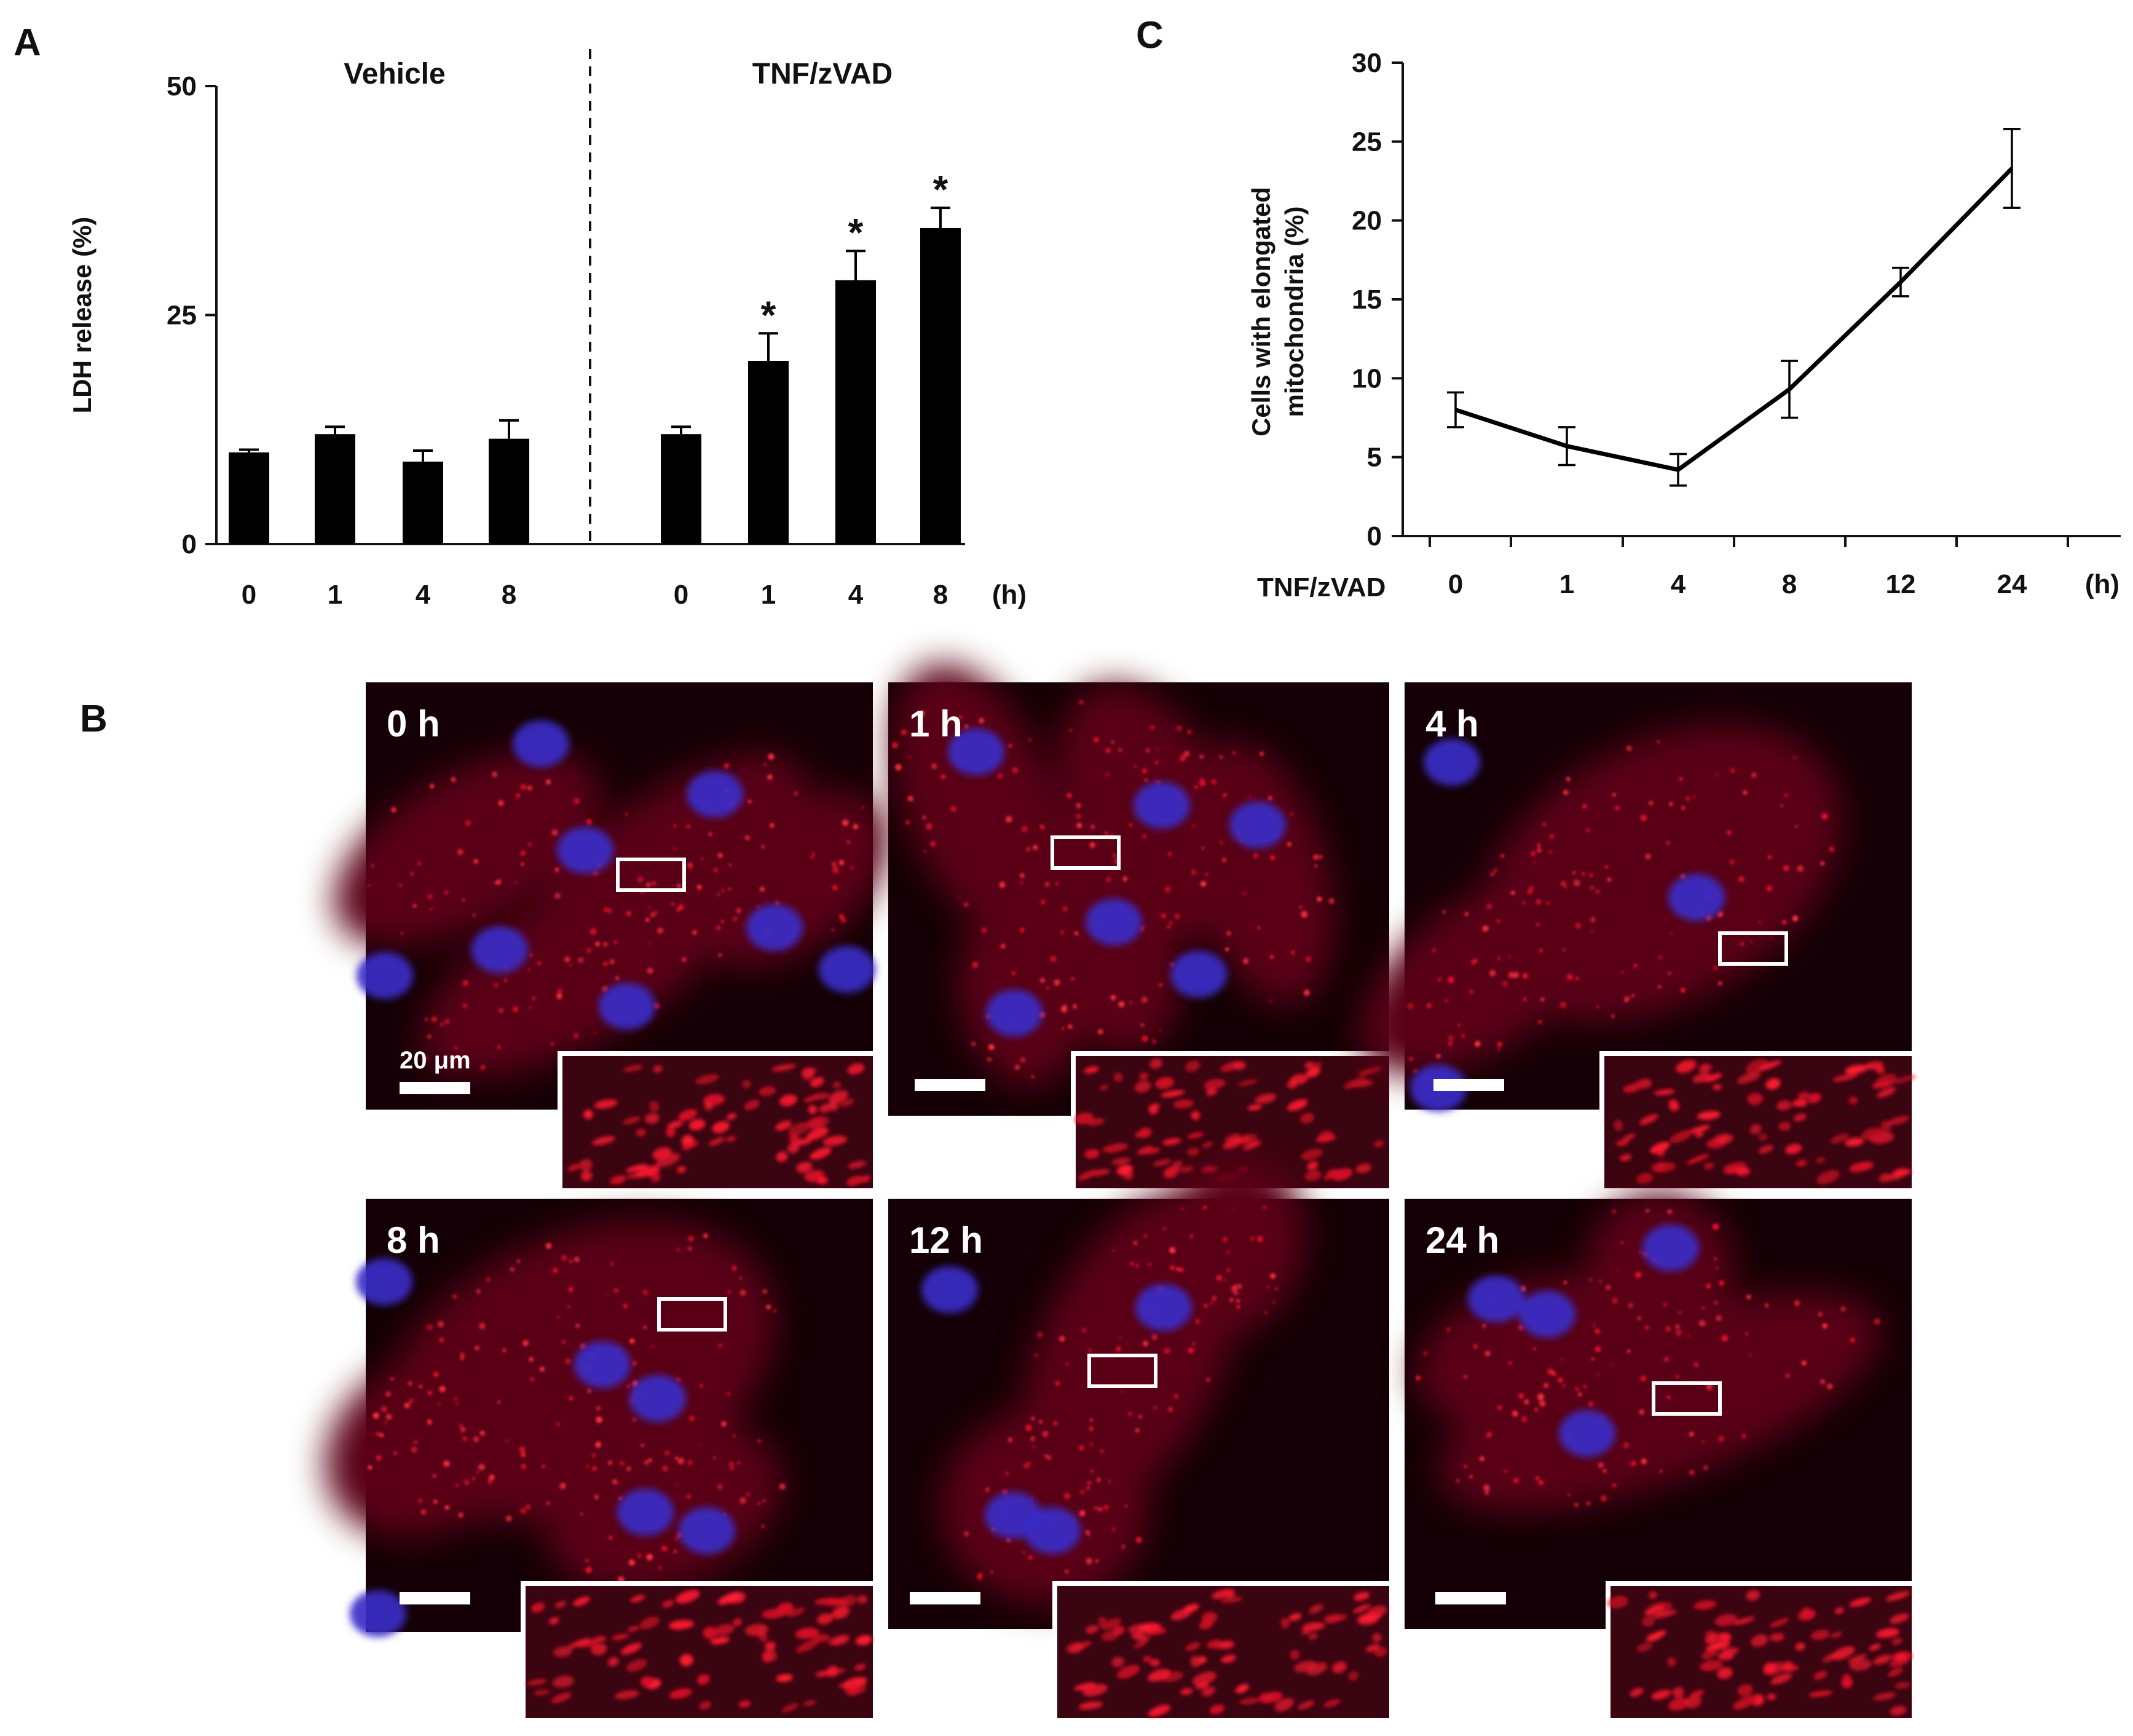  Describe the element at coordinates (1789, 584) in the screenshot. I see `x-tick-label: 8` at that location.